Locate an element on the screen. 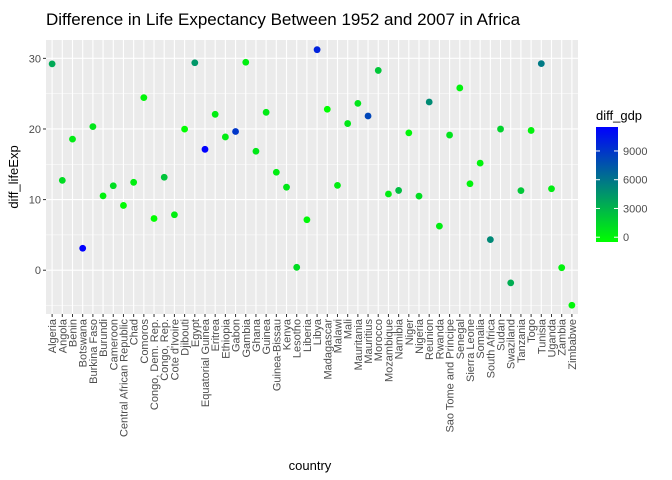 The image size is (672, 480). x-tick-label: Morocco is located at coordinates (379, 340).